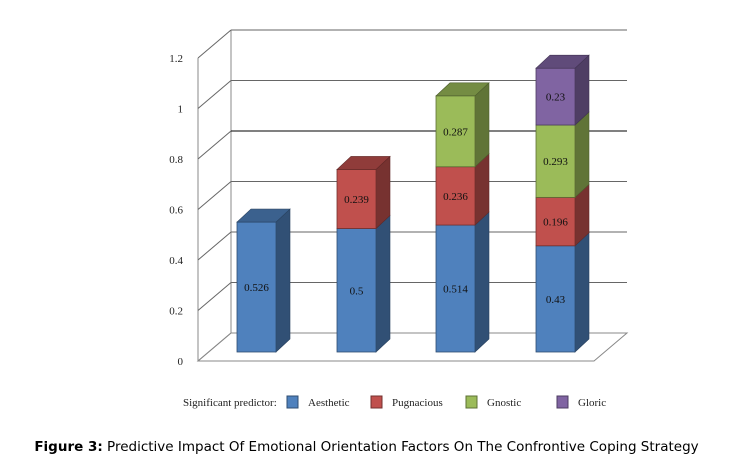  Describe the element at coordinates (555, 223) in the screenshot. I see `data-label: 0.196` at that location.